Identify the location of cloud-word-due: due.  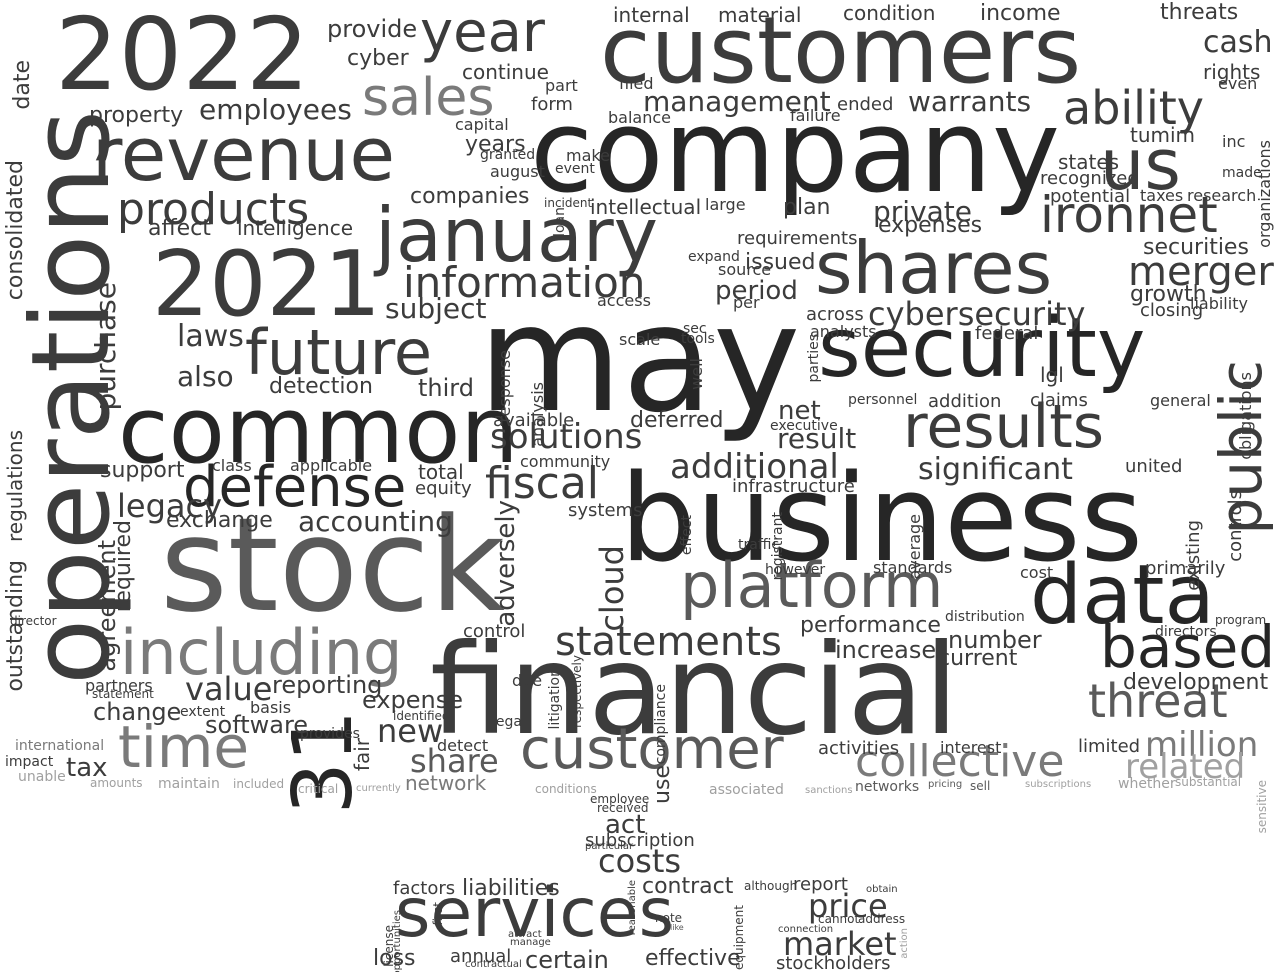
(527, 680).